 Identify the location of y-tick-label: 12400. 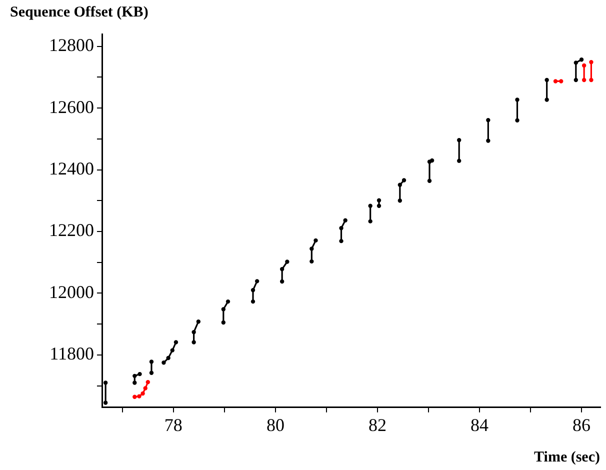
(71, 168).